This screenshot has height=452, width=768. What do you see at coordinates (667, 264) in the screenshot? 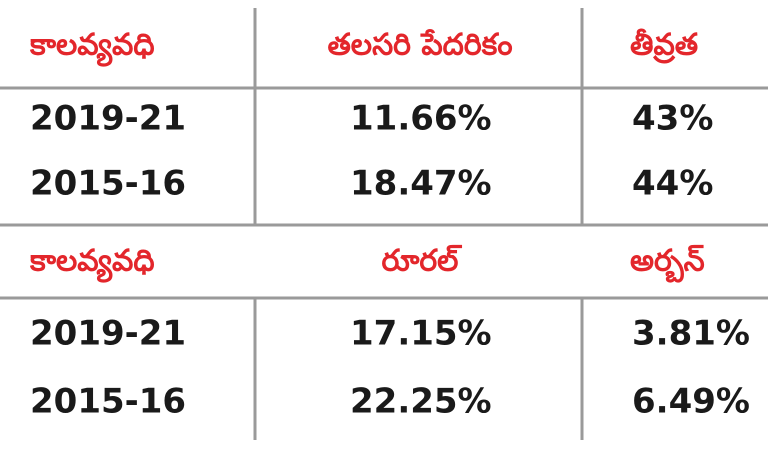
I see `header-cell: అర్బన్` at bounding box center [667, 264].